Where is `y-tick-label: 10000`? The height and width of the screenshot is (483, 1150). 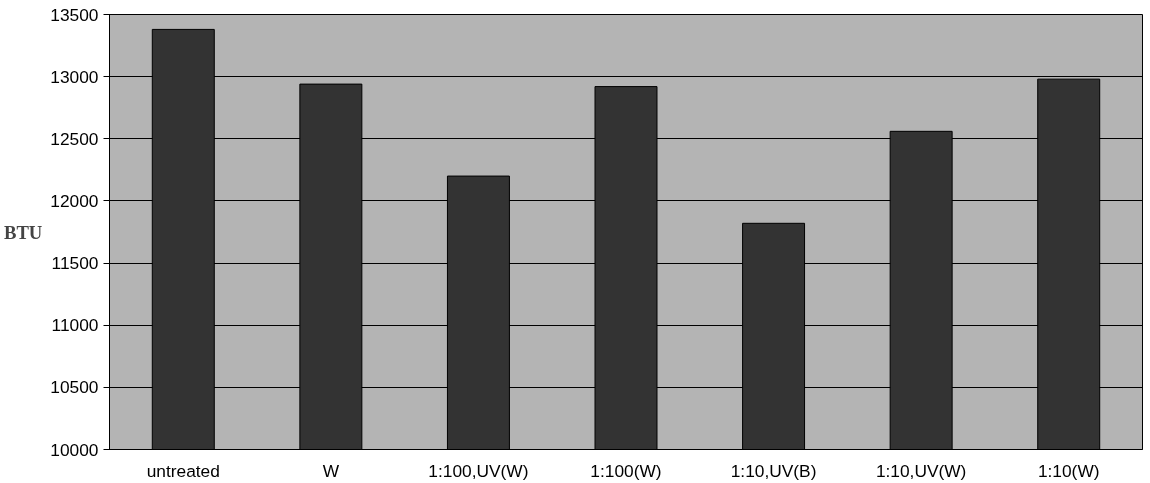
y-tick-label: 10000 is located at coordinates (74, 449).